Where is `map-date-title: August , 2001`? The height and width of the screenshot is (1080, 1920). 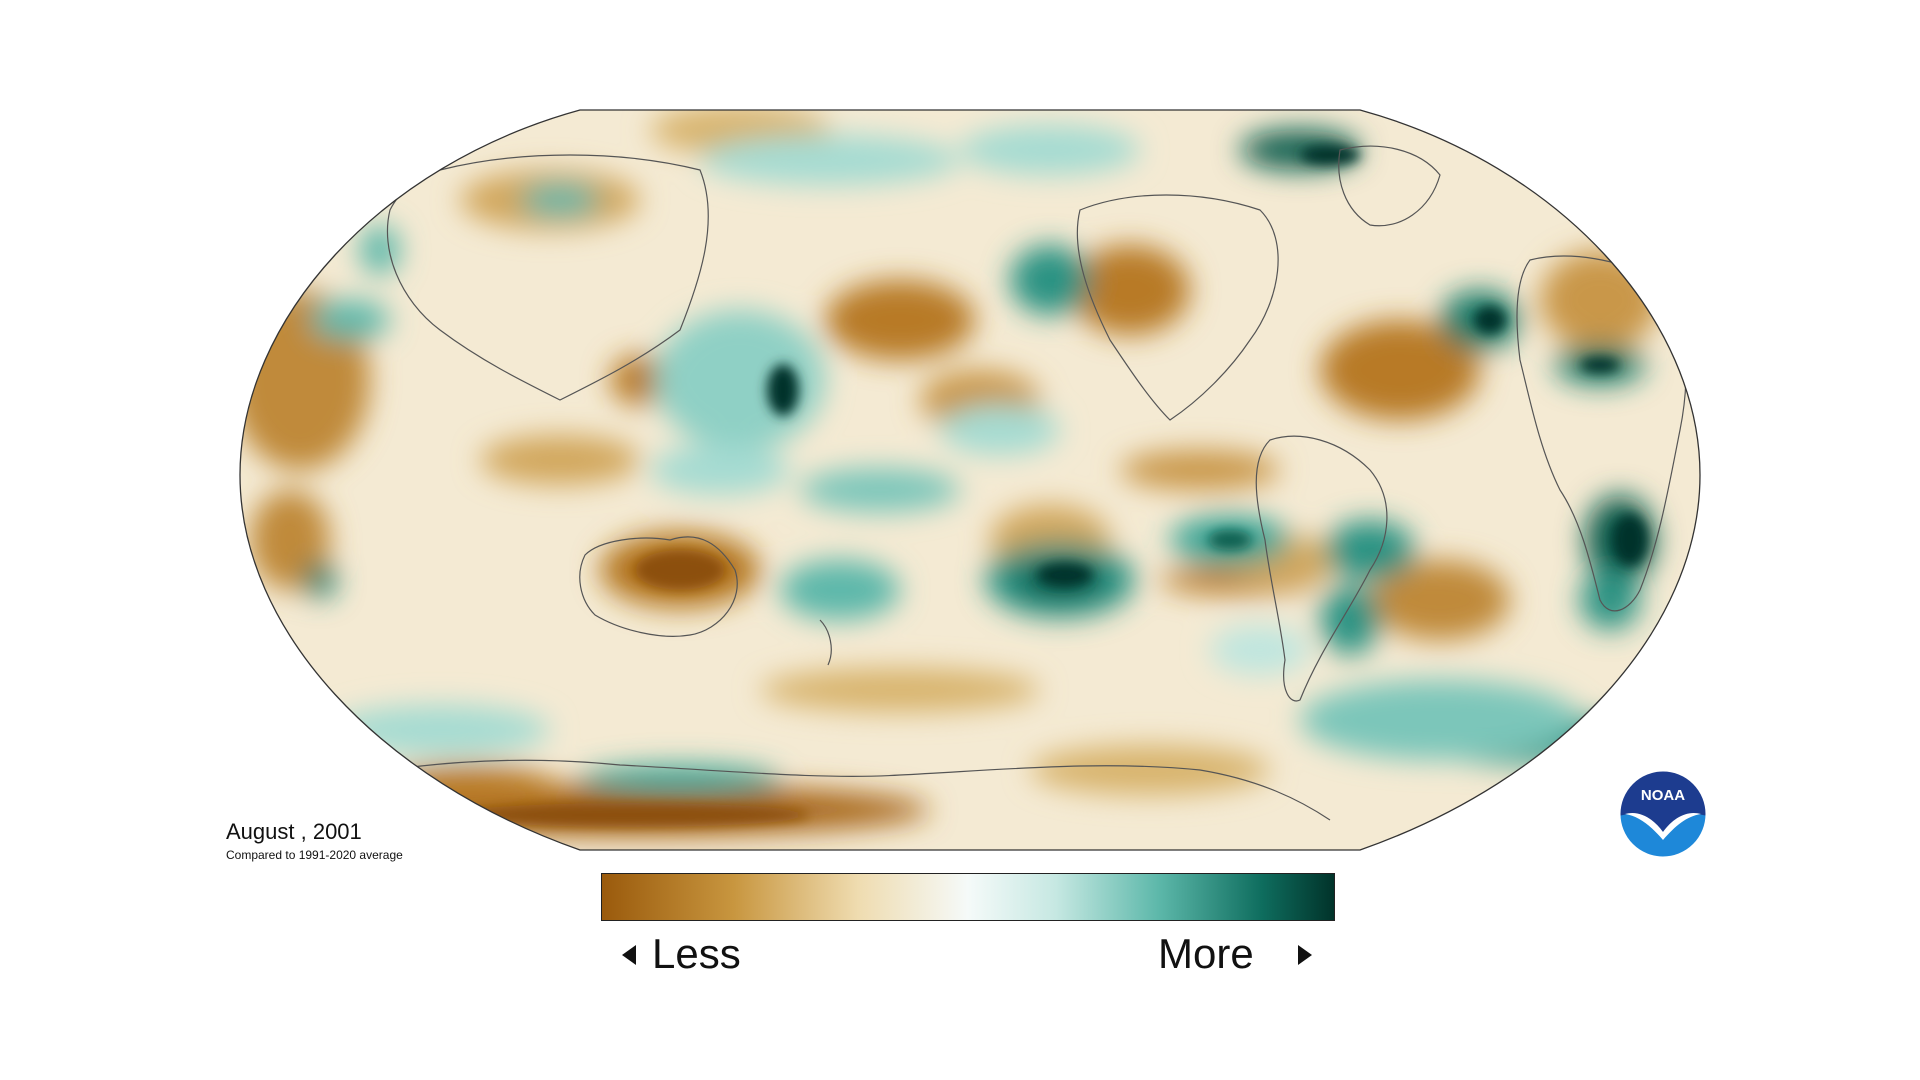 map-date-title: August , 2001 is located at coordinates (294, 831).